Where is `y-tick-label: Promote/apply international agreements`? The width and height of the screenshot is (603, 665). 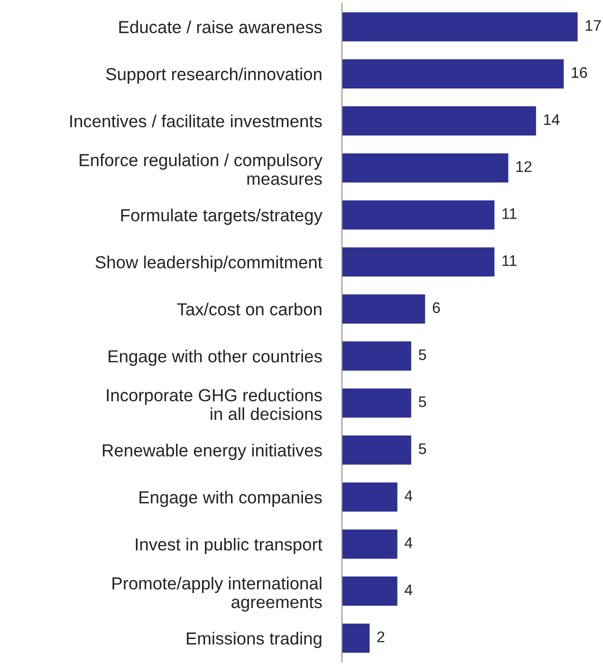 y-tick-label: Promote/apply international agreements is located at coordinates (217, 594).